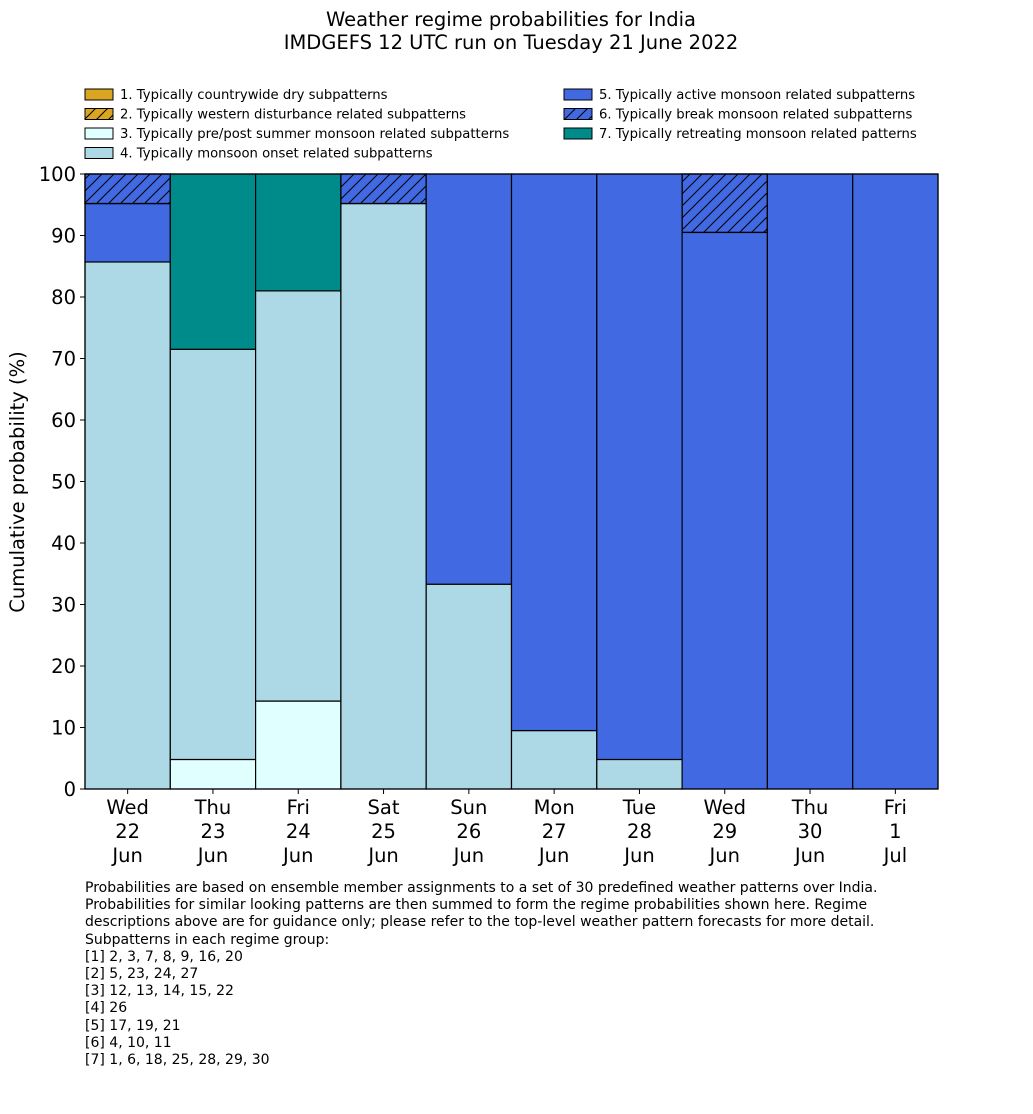 The image size is (1033, 1114). What do you see at coordinates (297, 831) in the screenshot?
I see `x-tick-label: Fri 24 Jun` at bounding box center [297, 831].